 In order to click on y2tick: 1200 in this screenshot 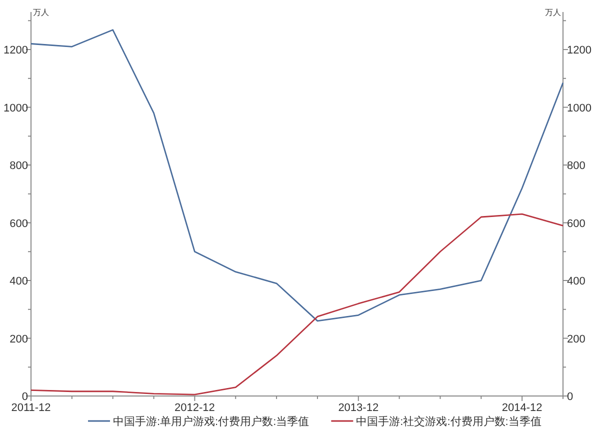, I will do `click(579, 50)`.